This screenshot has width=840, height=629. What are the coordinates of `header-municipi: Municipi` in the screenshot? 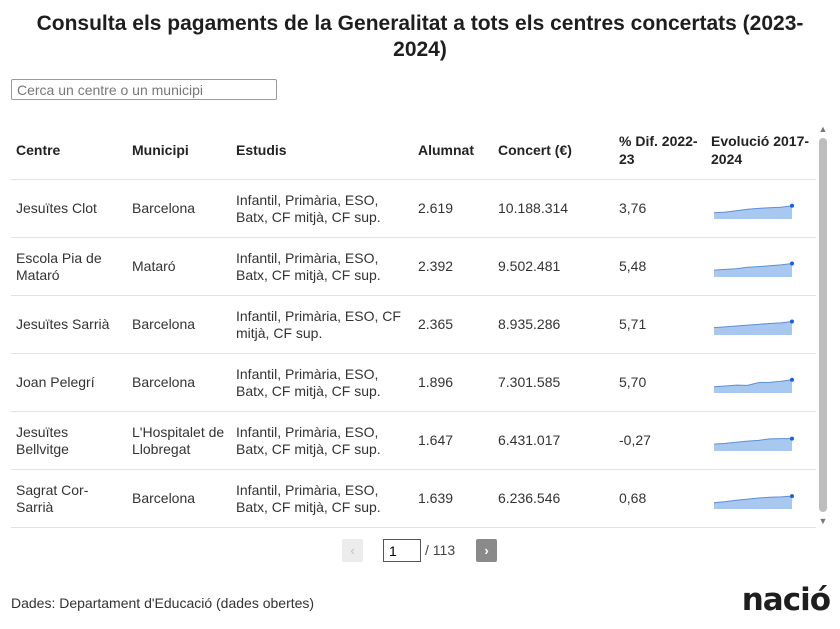 It's located at (179, 150).